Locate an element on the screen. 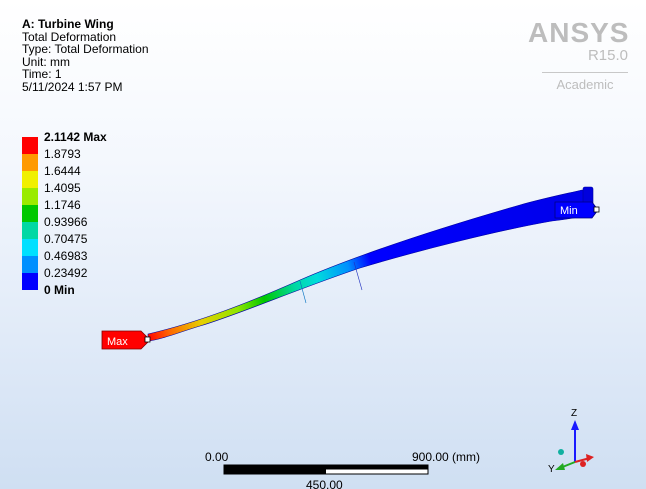  legend-label: 0.46983 is located at coordinates (66, 256).